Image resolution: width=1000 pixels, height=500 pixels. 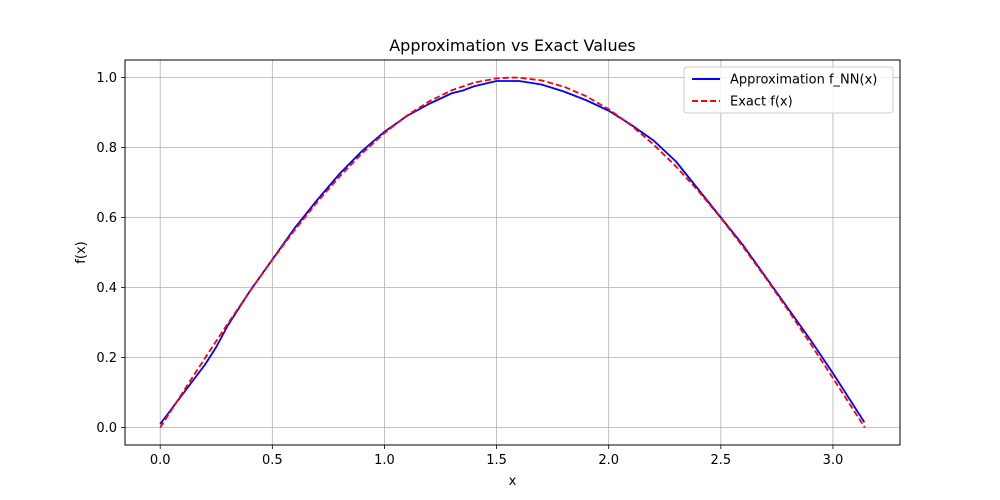 I want to click on legend-label-approximation: Approximation f_NN(x), so click(x=803, y=80).